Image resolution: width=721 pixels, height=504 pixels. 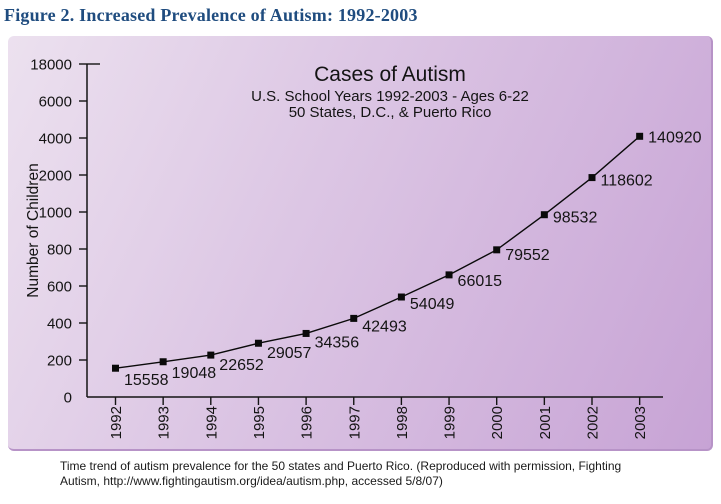 I want to click on x-tick-label: 1997, so click(x=354, y=422).